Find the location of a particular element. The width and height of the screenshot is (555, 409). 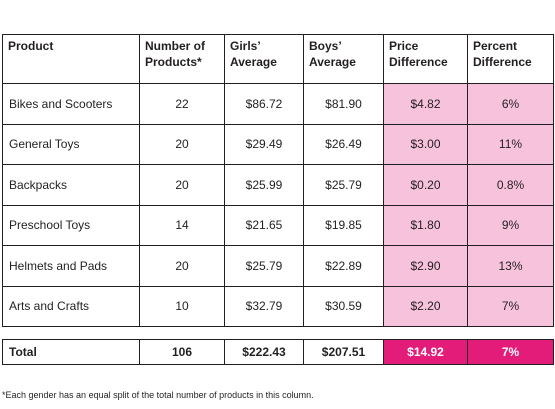

total-label: Total is located at coordinates (71, 352).